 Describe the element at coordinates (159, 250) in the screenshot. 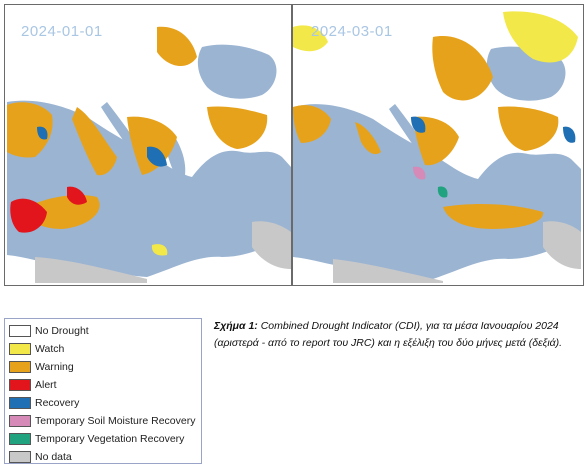

I see `watch-spots` at that location.